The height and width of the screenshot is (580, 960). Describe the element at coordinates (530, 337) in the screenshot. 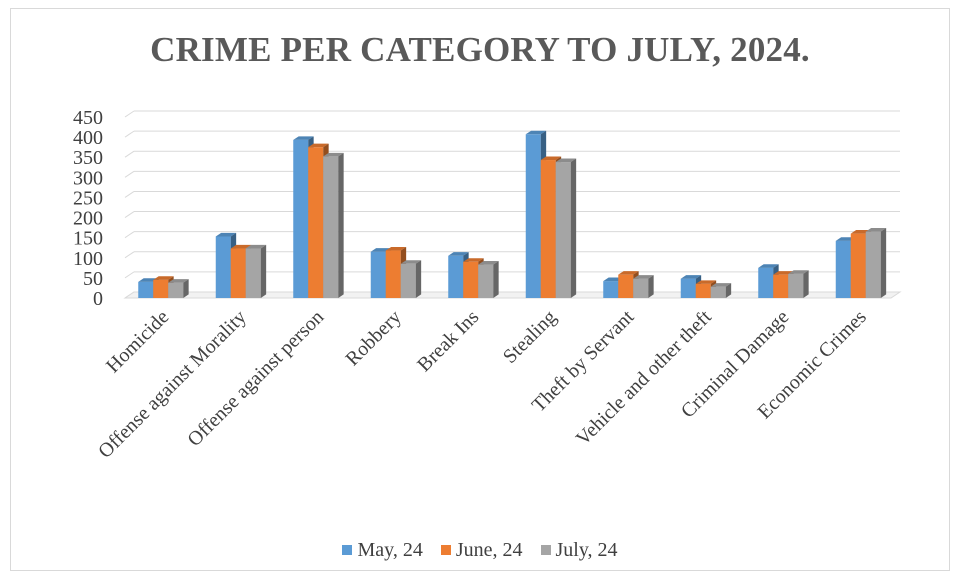

I see `x-tick-label: Stealing` at that location.